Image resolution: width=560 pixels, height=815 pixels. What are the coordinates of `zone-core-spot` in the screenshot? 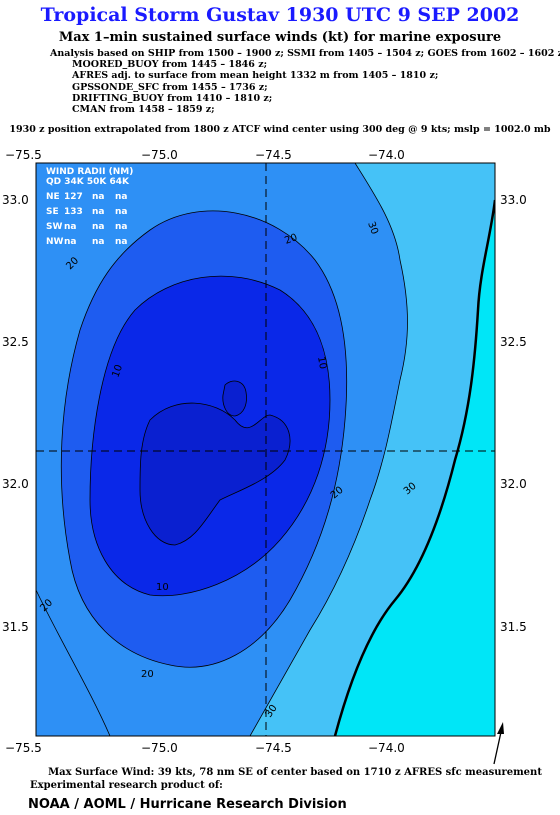 It's located at (234, 398).